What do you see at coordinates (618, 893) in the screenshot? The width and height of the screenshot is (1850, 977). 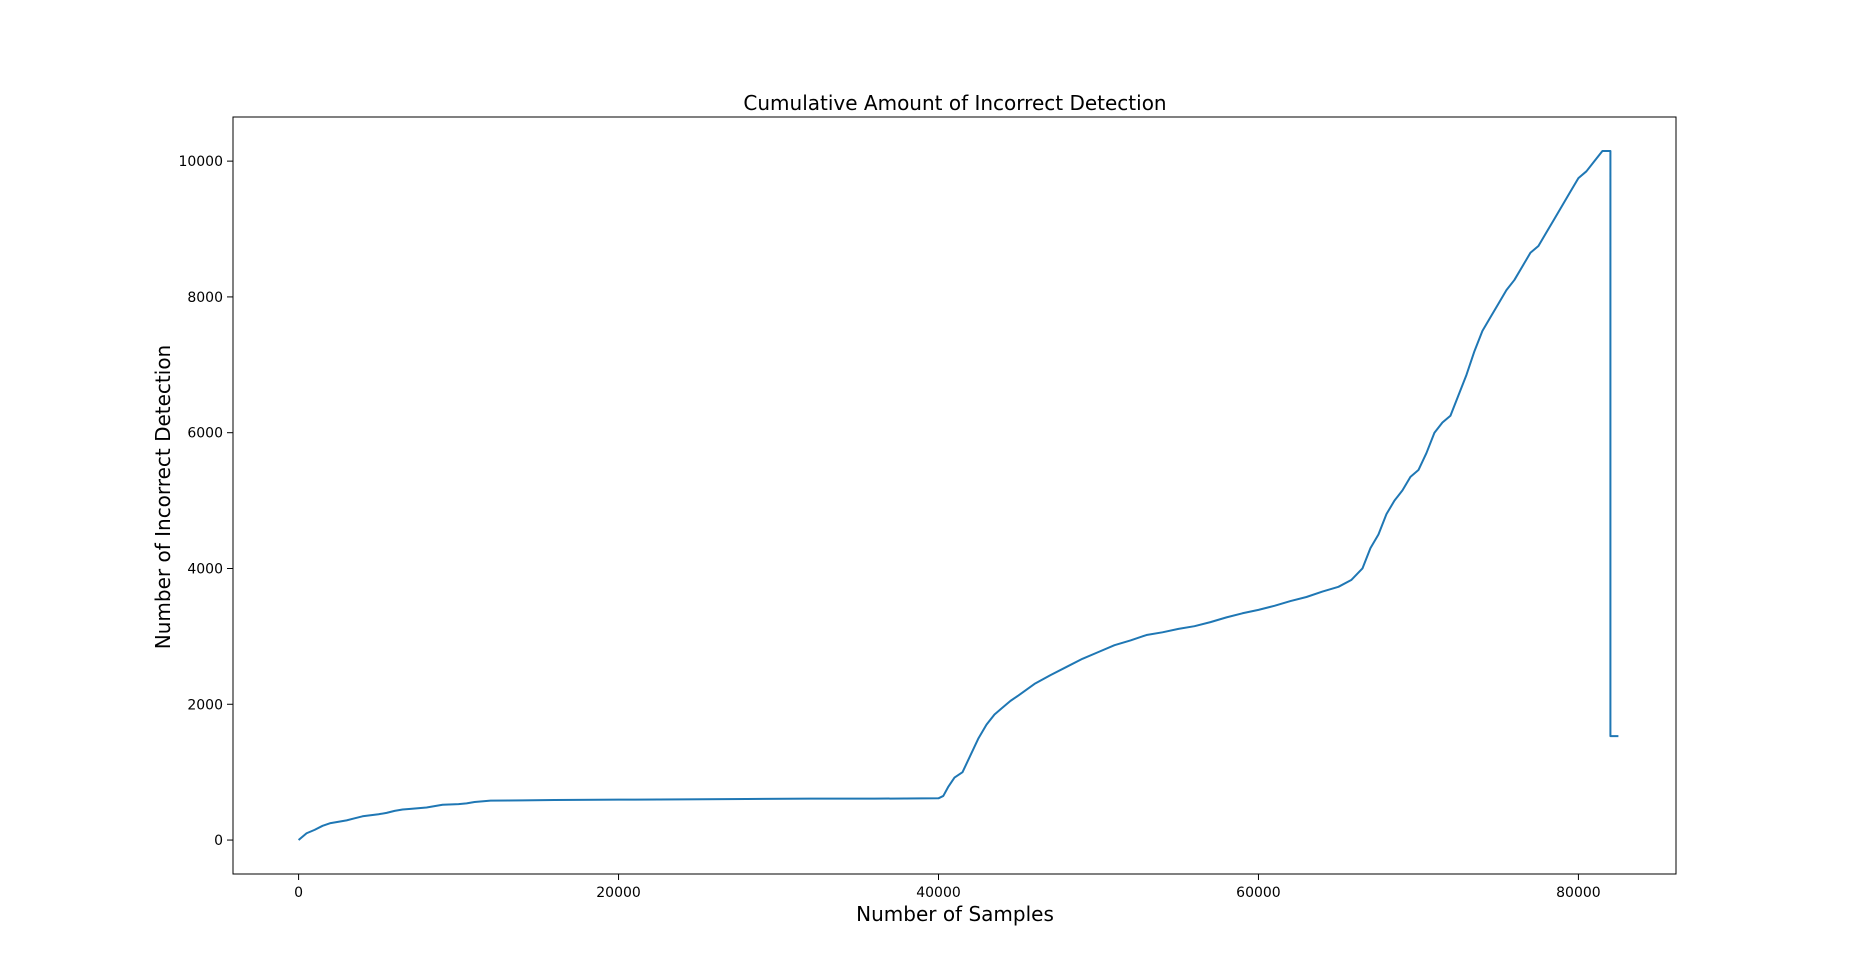 I see `x-tick-label: 20000` at bounding box center [618, 893].